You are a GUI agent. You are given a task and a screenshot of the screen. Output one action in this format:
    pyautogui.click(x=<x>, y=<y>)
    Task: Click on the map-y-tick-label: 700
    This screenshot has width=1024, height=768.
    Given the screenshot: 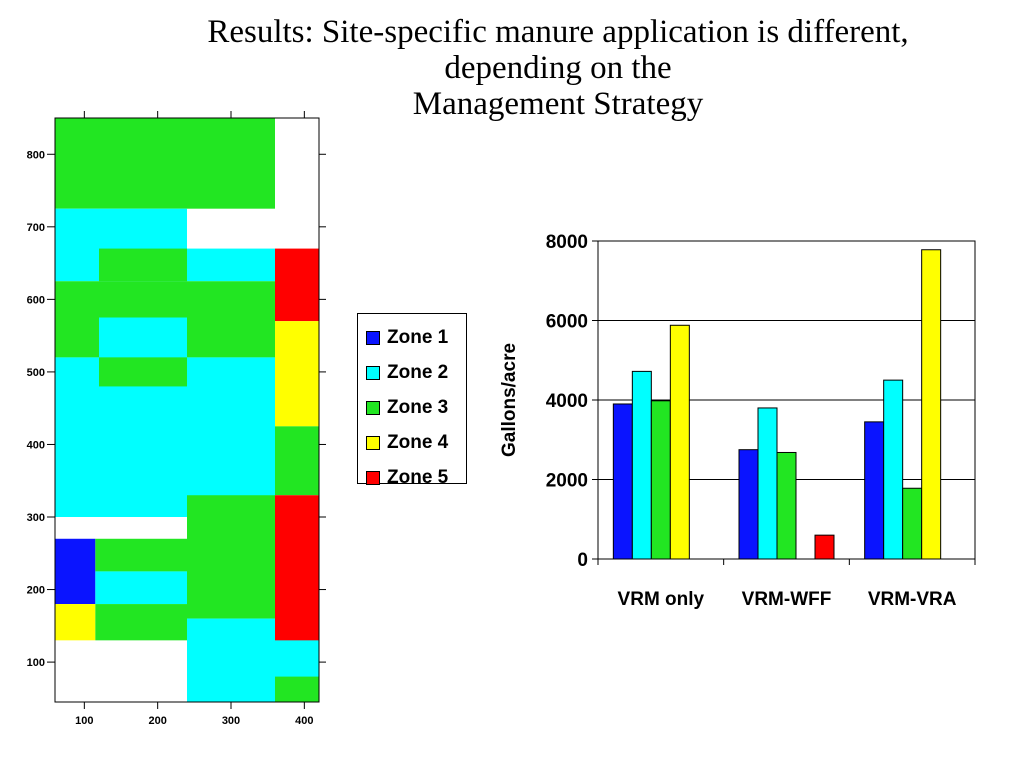 What is the action you would take?
    pyautogui.click(x=36, y=228)
    